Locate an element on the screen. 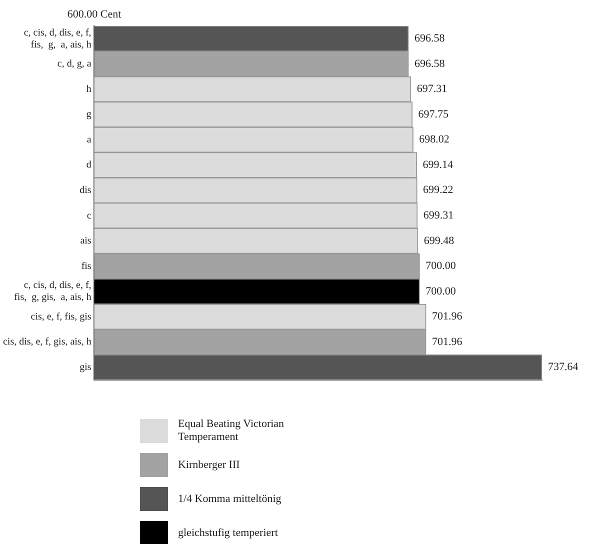  y-tick-label: c is located at coordinates (89, 216).